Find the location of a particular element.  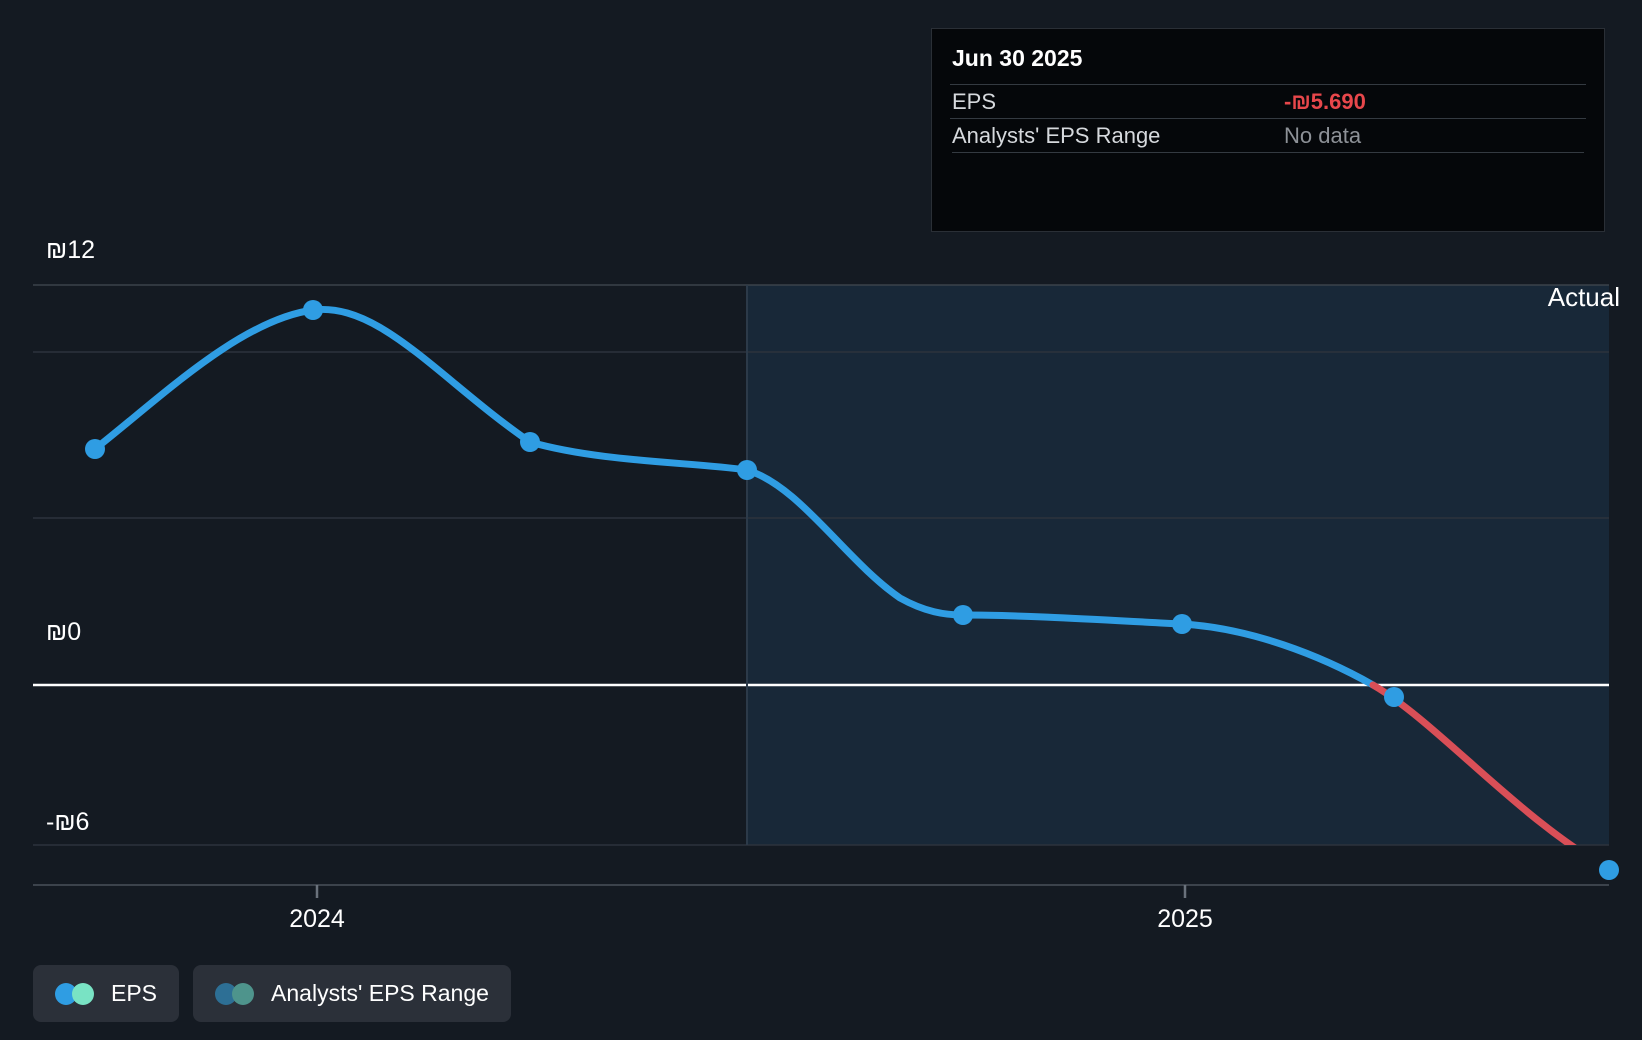

actual-region-label: Actual is located at coordinates (1583, 297).